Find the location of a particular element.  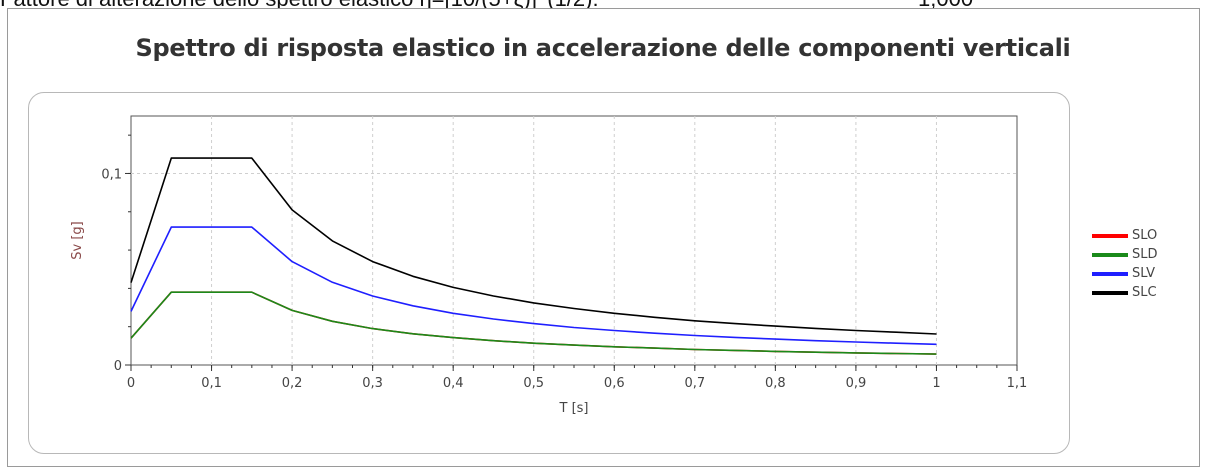

y-tick-label: 0,1 is located at coordinates (111, 174).